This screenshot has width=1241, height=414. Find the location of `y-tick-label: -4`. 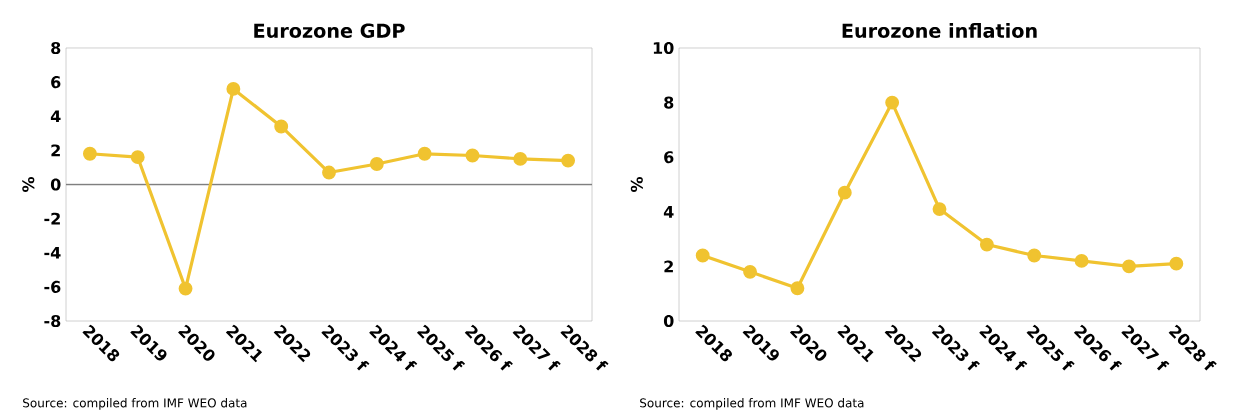

y-tick-label: -4 is located at coordinates (52, 252).